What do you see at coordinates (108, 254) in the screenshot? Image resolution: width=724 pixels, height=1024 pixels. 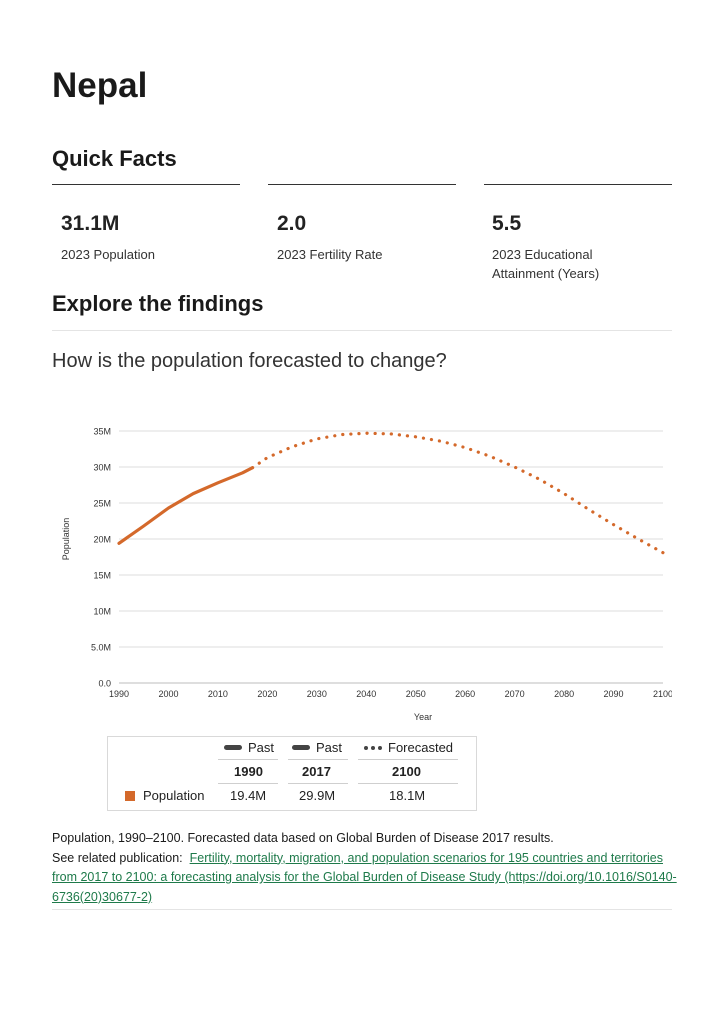 I see `fact-label: 2023 Population` at bounding box center [108, 254].